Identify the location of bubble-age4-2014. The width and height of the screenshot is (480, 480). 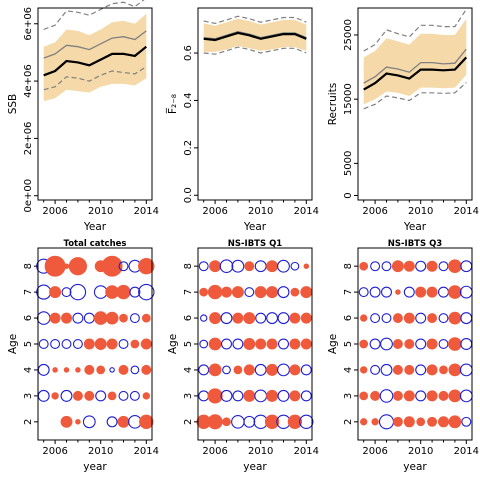
(146, 369).